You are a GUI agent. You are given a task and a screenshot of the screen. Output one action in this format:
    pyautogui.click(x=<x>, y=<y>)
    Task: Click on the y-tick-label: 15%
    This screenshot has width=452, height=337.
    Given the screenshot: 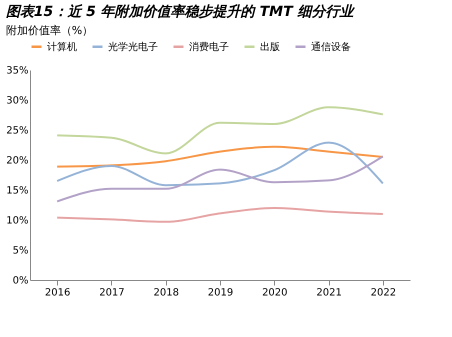 What is the action you would take?
    pyautogui.click(x=17, y=191)
    